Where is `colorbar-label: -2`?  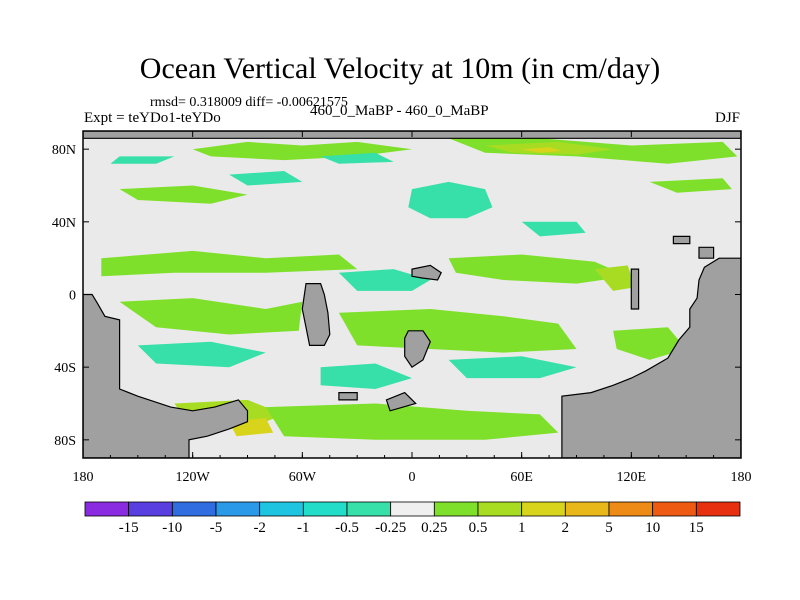 colorbar-label: -2 is located at coordinates (259, 528).